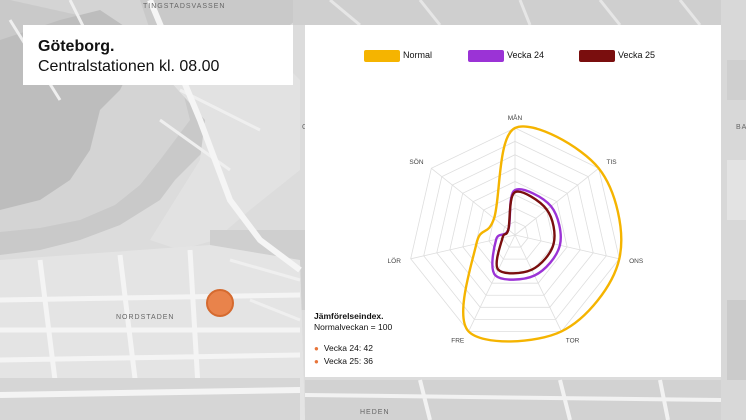  I want to click on comparison-item-vecka-25: ● Vecka 25: 36, so click(353, 361).